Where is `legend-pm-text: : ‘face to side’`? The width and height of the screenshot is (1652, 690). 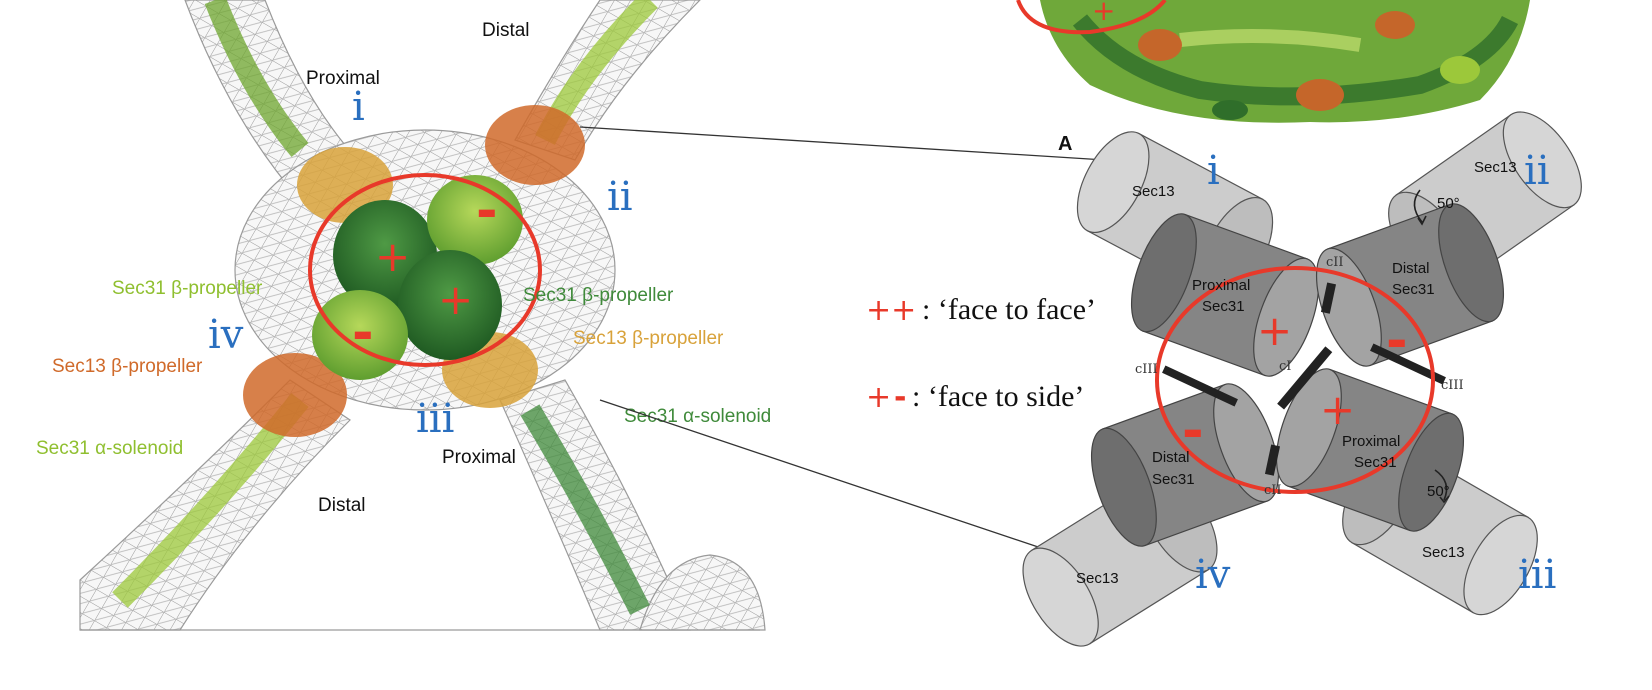 legend-pm-text: : ‘face to side’ is located at coordinates (998, 396).